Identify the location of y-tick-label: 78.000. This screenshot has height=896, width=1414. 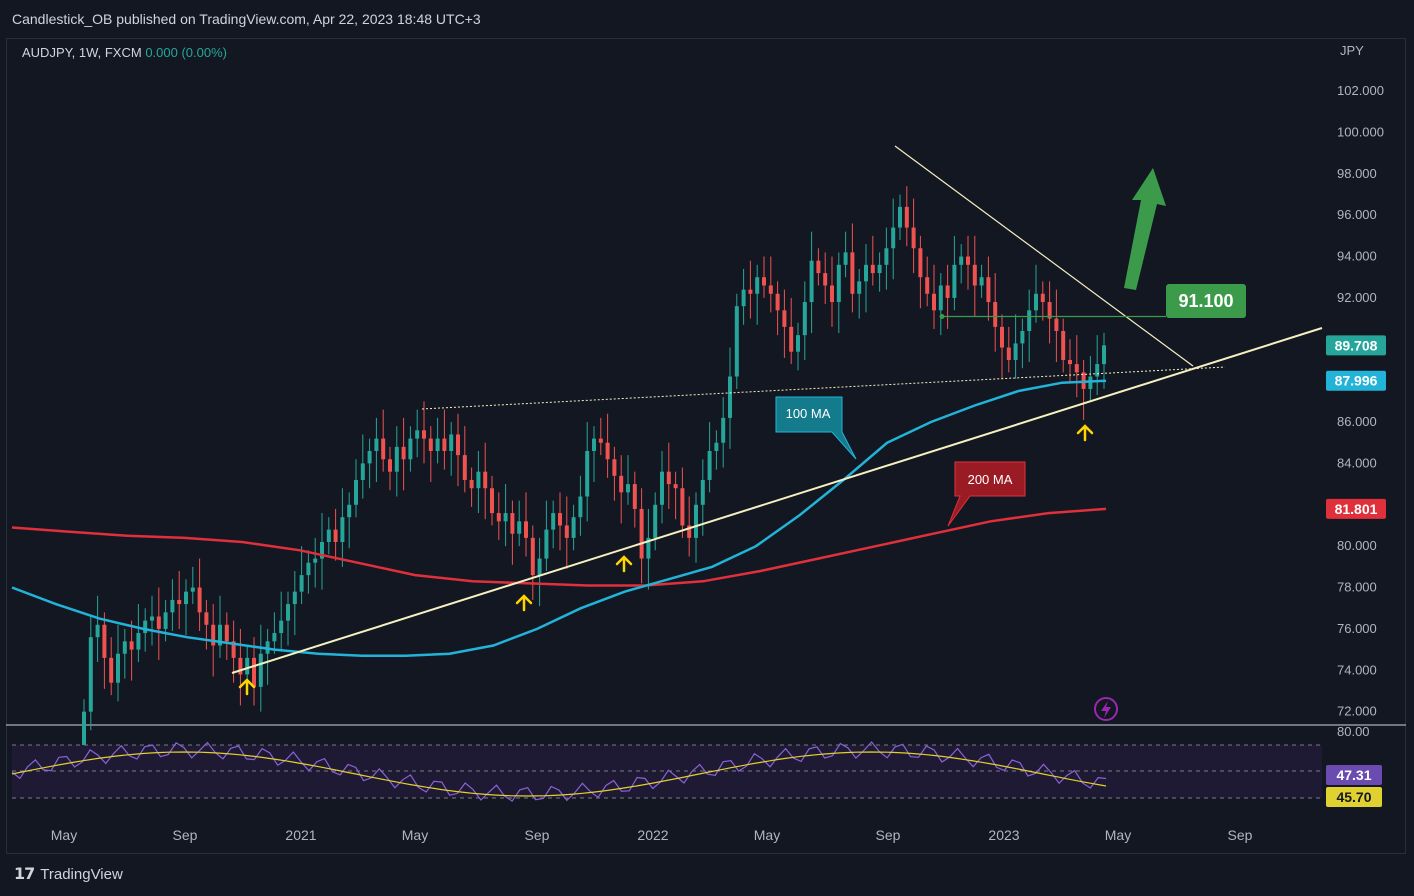
(1357, 587).